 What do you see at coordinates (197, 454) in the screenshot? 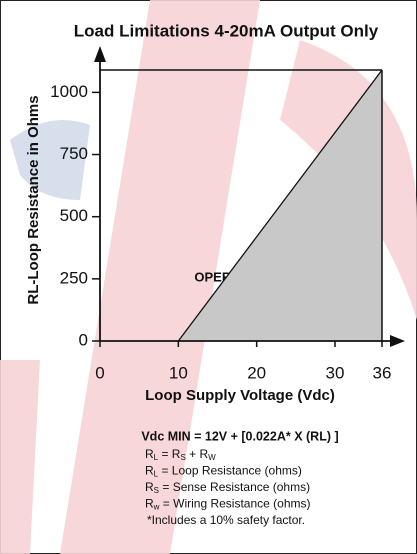
I see `note-text: + R` at bounding box center [197, 454].